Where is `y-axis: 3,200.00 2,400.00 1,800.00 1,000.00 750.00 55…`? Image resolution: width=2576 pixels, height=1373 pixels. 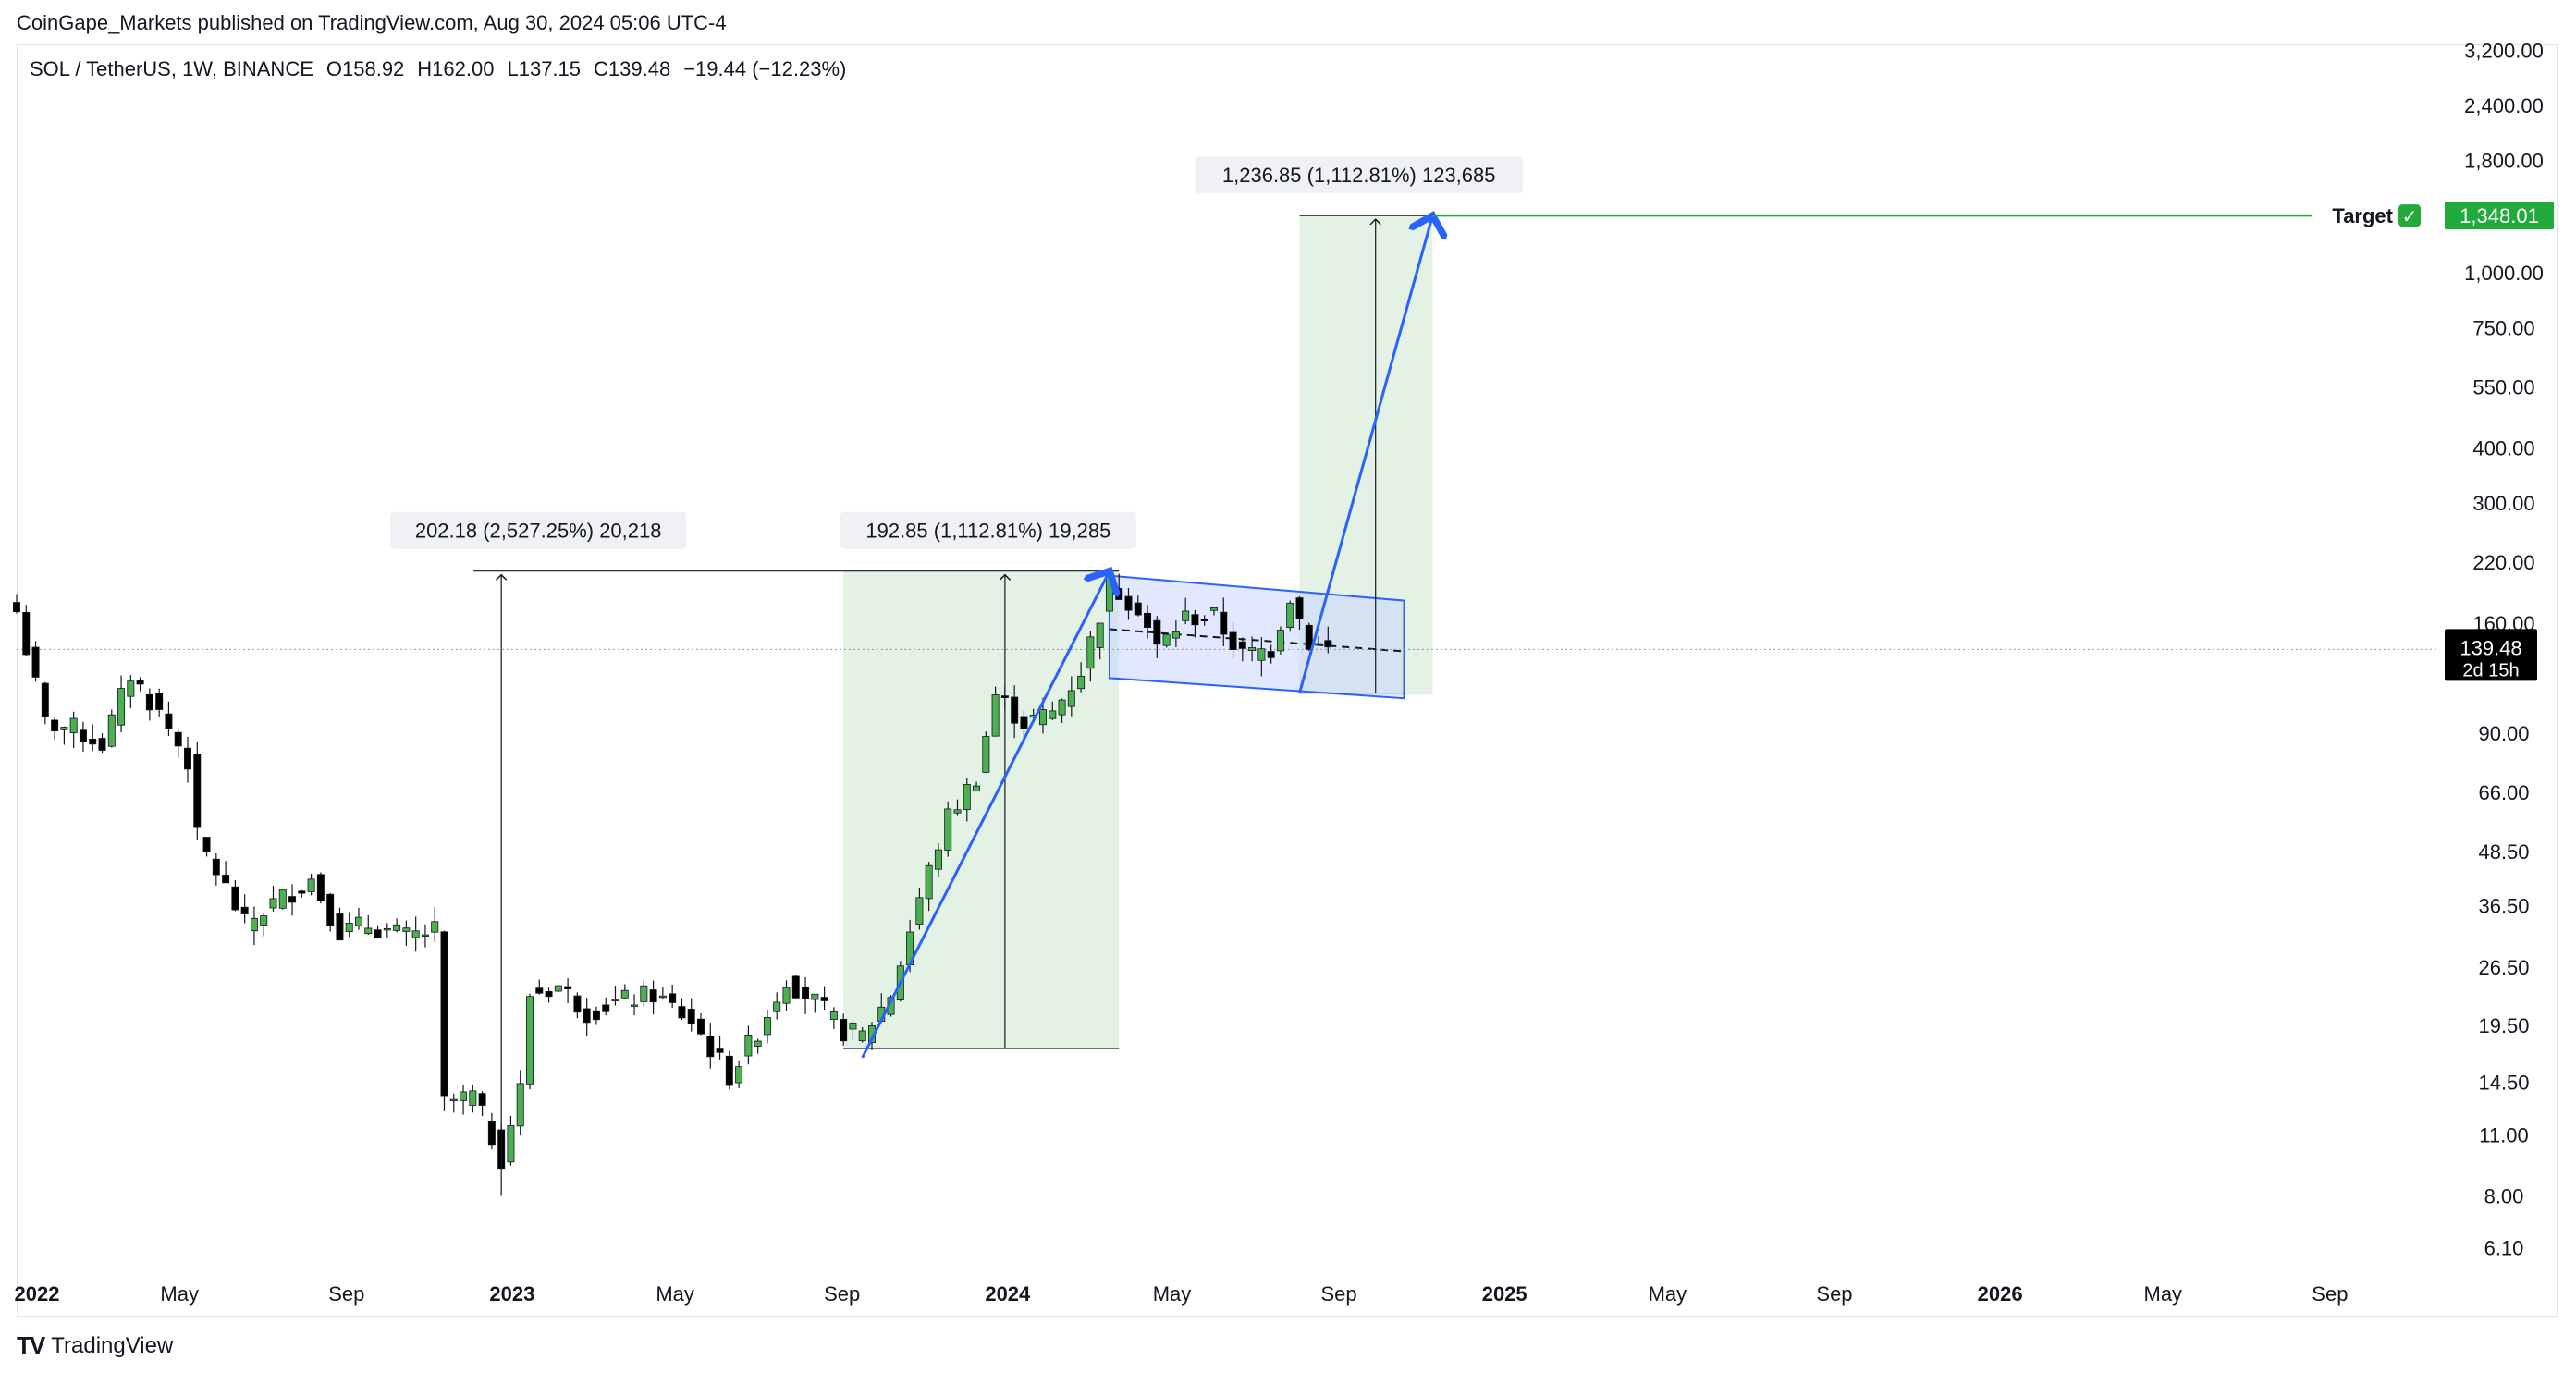
y-axis: 3,200.00 2,400.00 1,800.00 1,000.00 750.00 55… is located at coordinates (2500, 649).